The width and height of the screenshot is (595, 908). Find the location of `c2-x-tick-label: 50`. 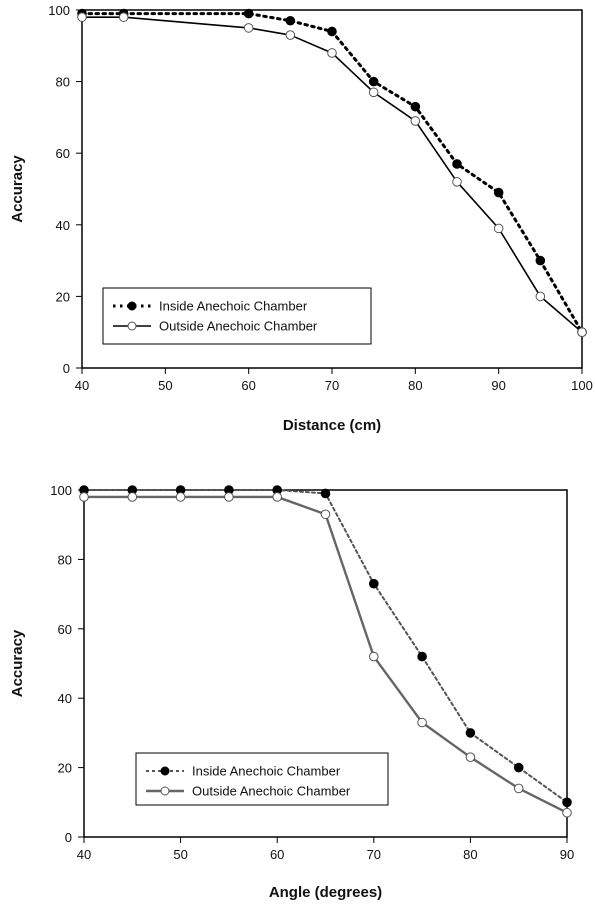

c2-x-tick-label: 50 is located at coordinates (180, 854).